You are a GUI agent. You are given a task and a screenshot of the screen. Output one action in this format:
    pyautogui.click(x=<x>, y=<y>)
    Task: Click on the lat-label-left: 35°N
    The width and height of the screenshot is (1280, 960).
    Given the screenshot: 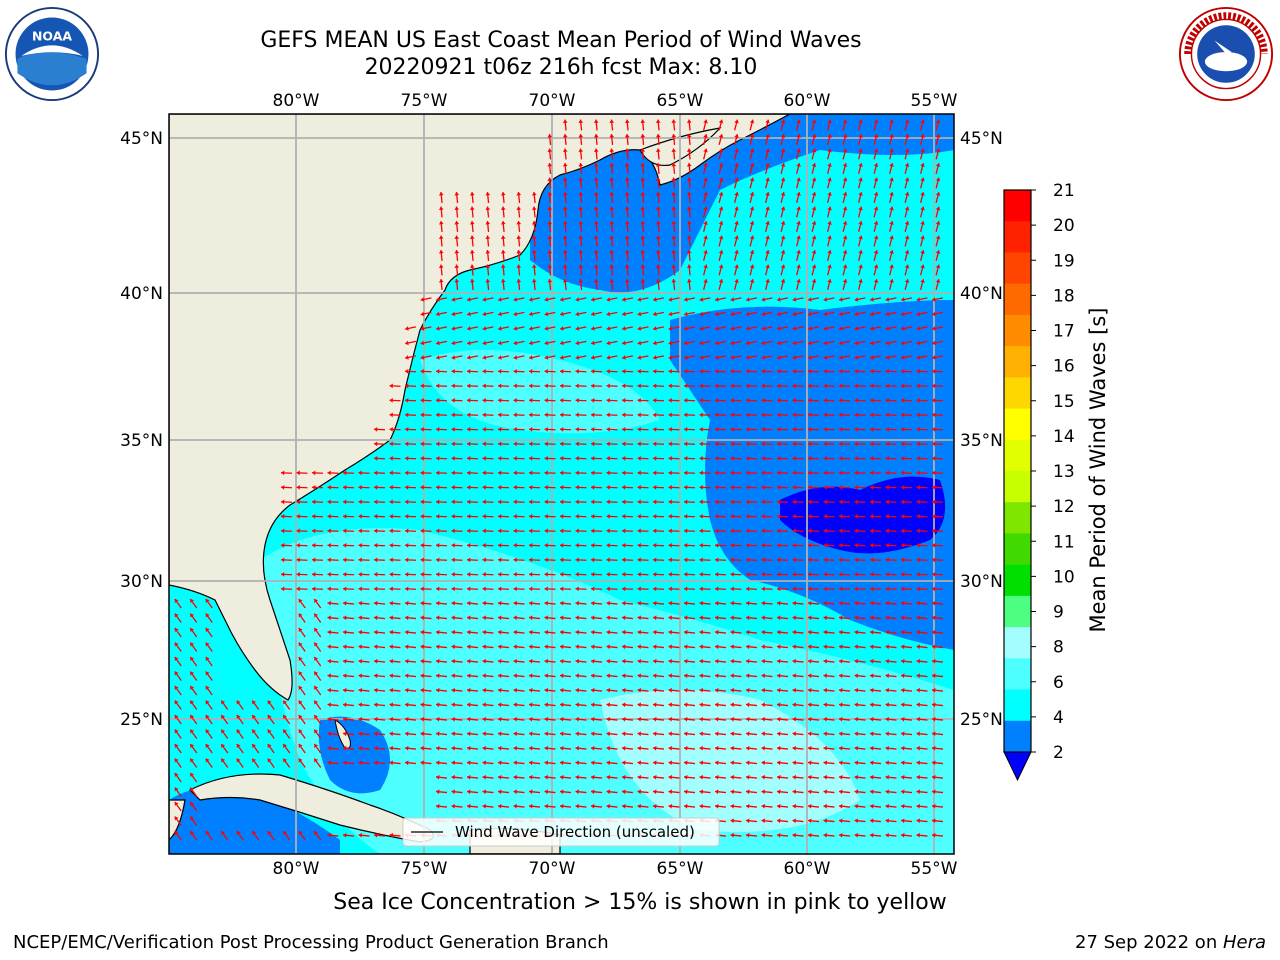 What is the action you would take?
    pyautogui.click(x=141, y=441)
    